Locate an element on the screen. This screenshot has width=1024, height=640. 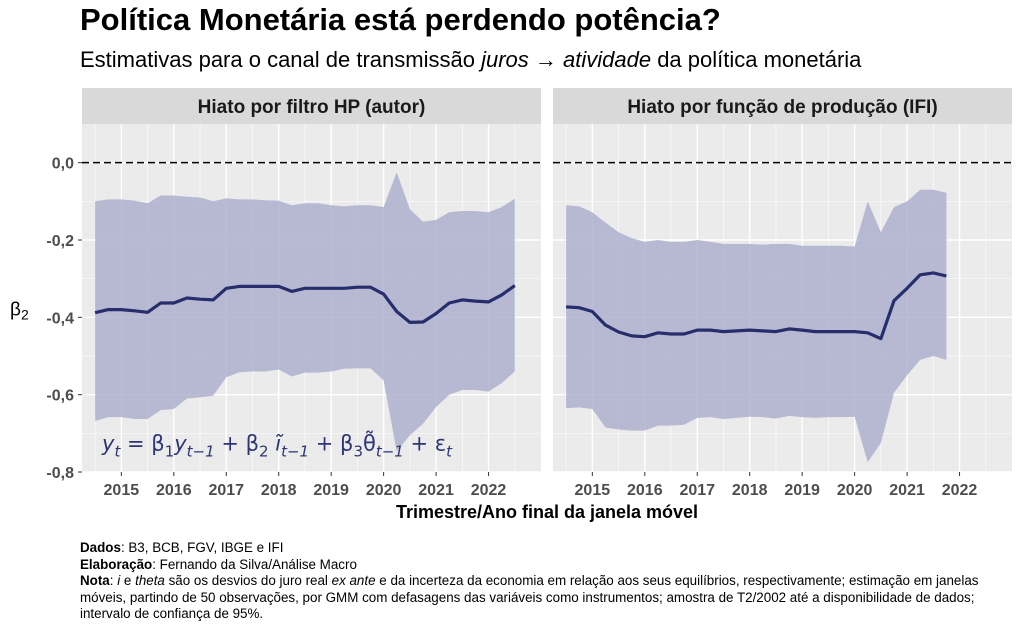
y-tick-label: -0,4 is located at coordinates (60, 318).